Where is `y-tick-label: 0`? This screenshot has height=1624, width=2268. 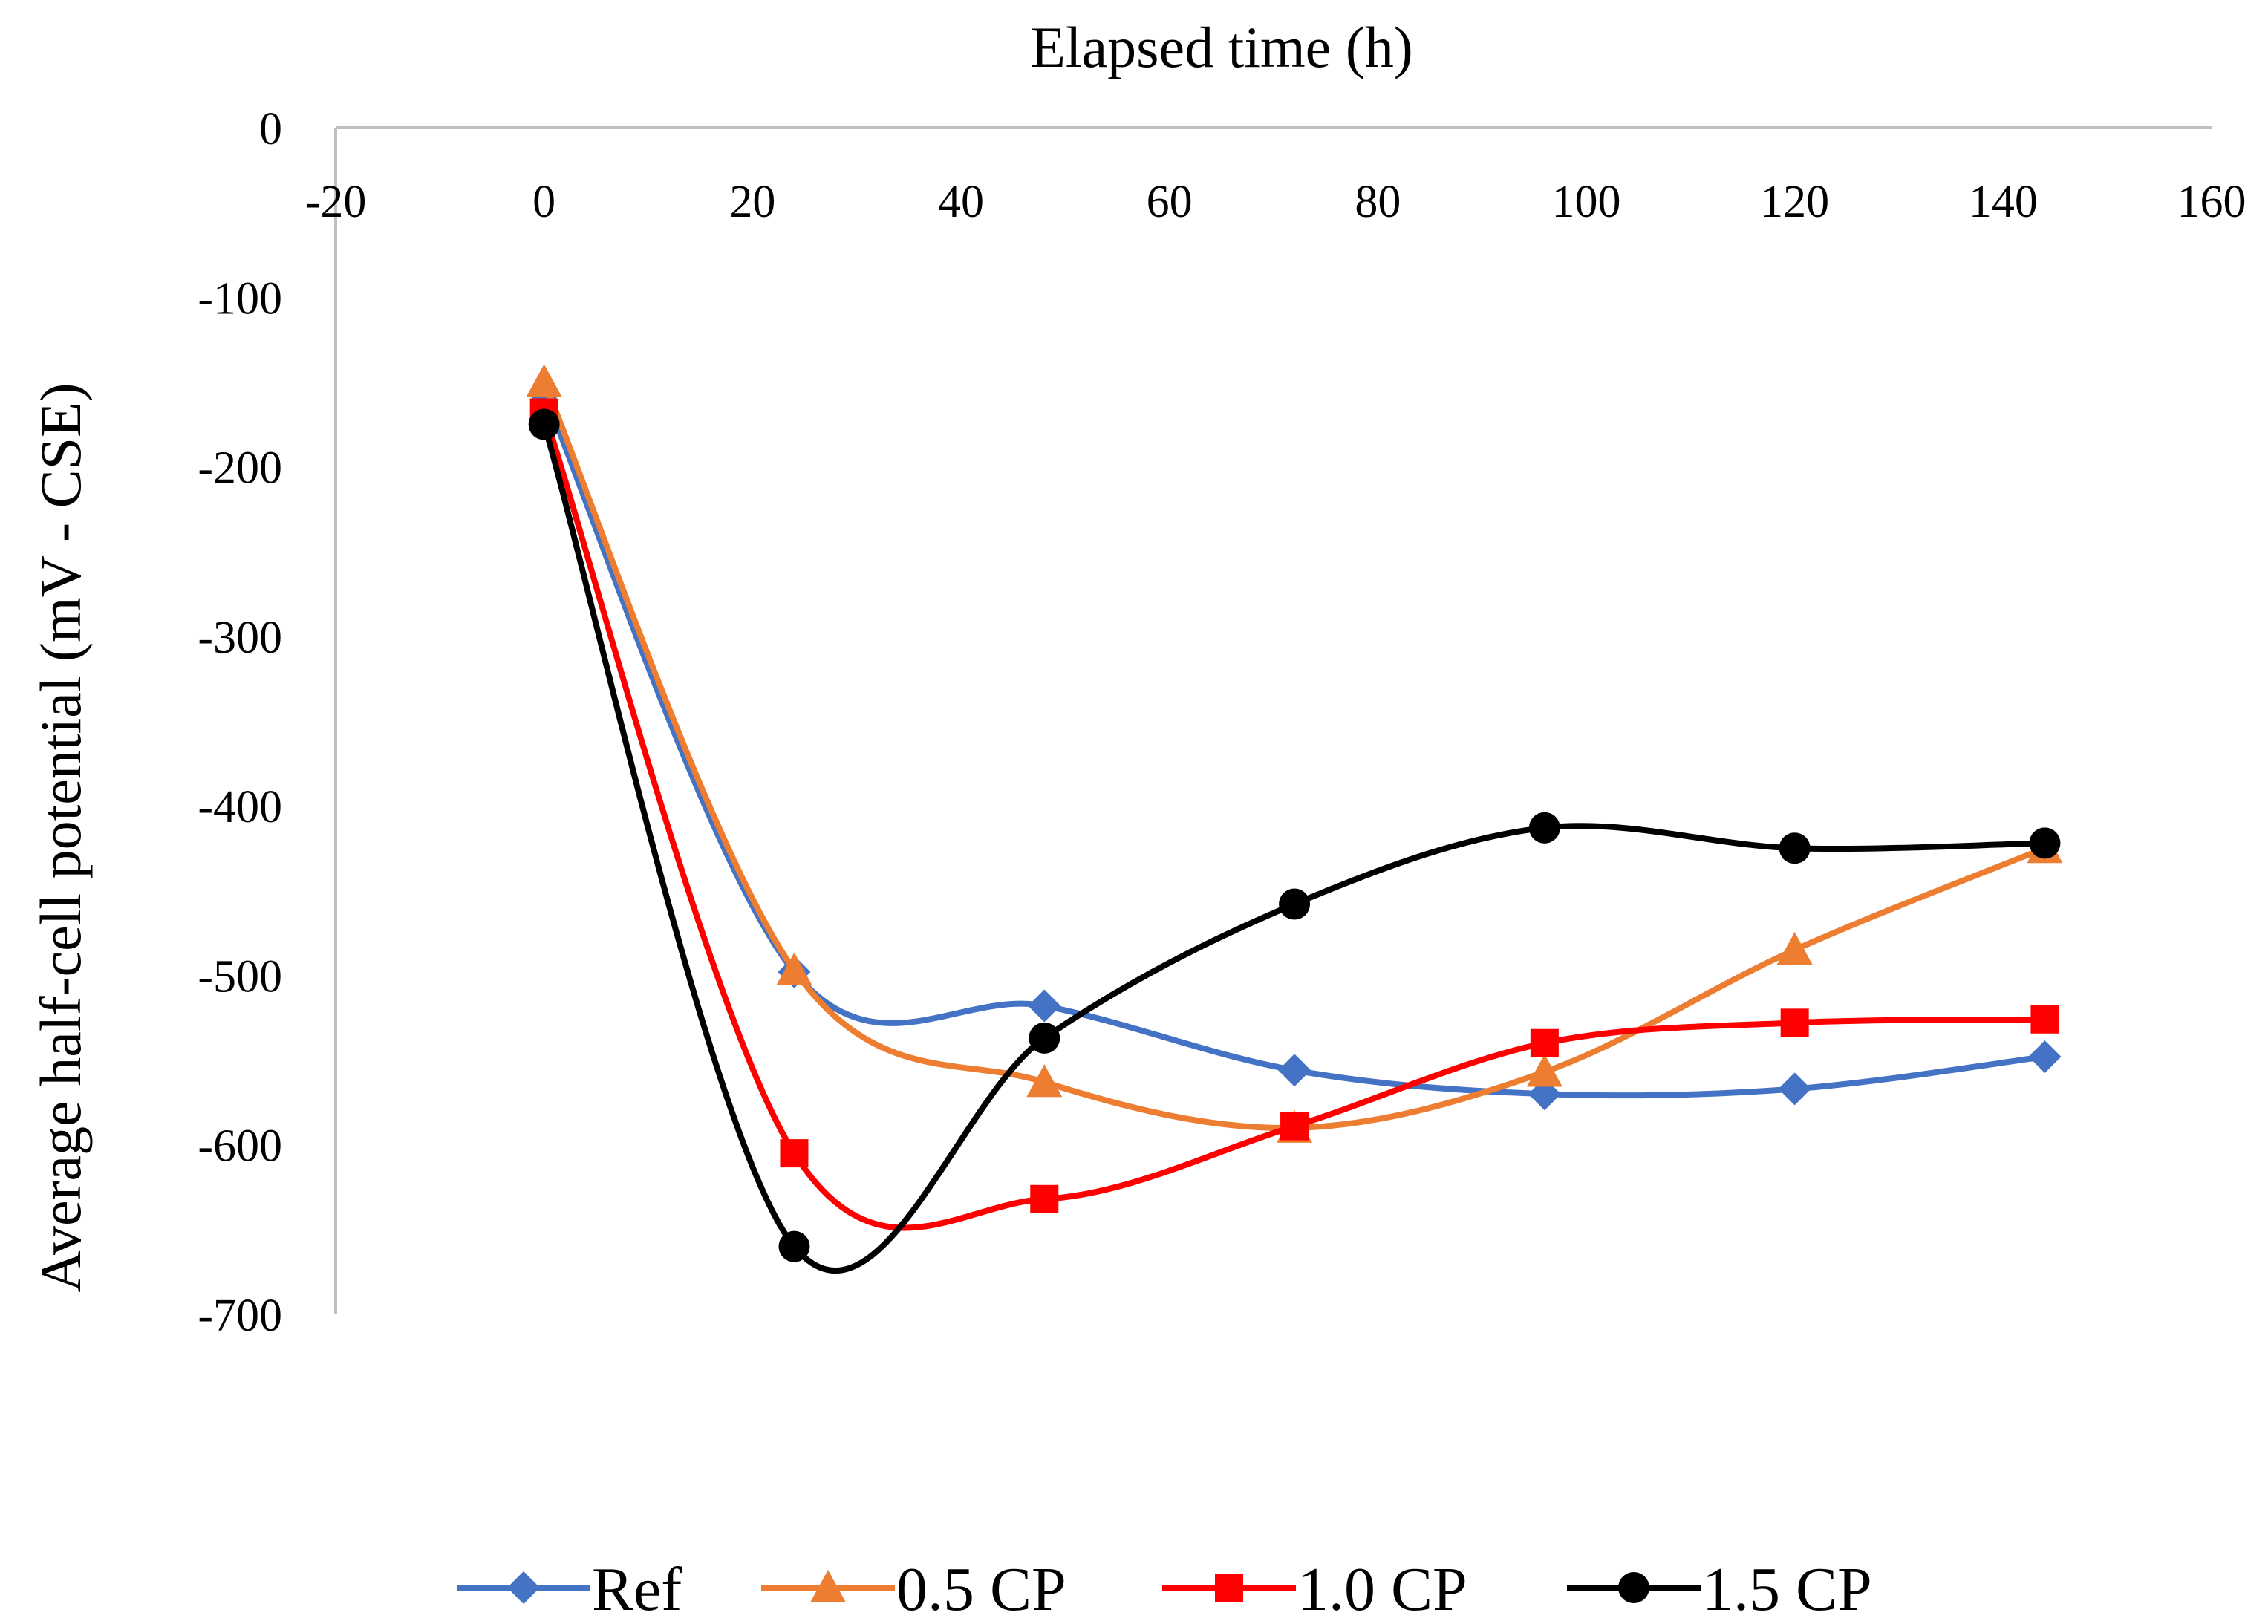 y-tick-label: 0 is located at coordinates (270, 129).